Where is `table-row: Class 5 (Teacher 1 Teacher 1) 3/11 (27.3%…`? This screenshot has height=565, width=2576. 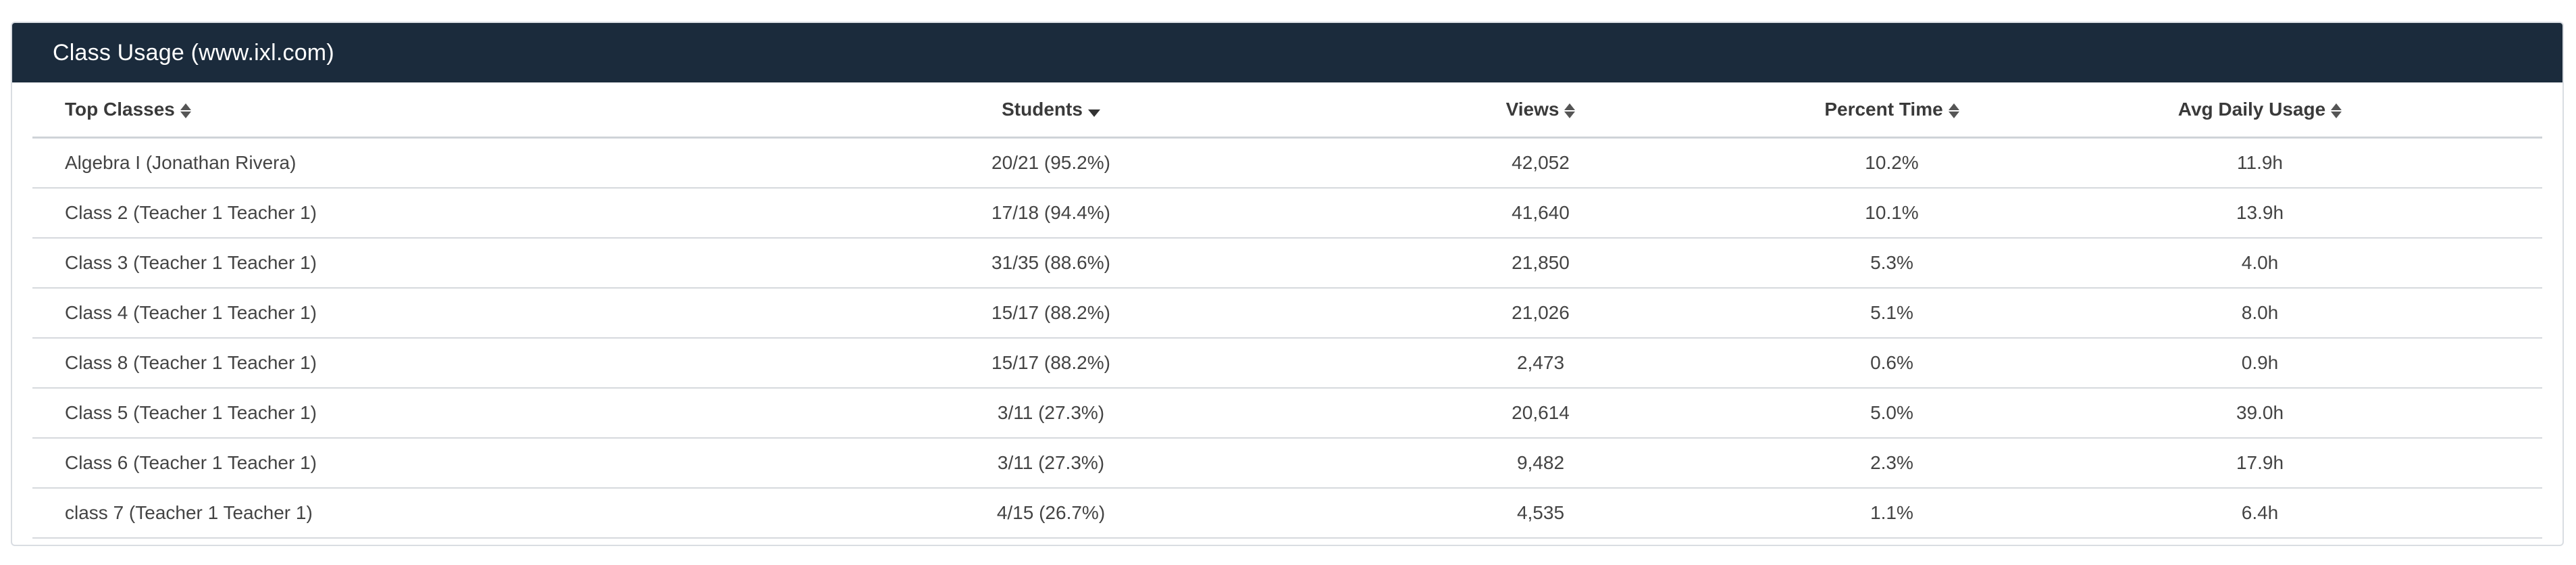
table-row: Class 5 (Teacher 1 Teacher 1) 3/11 (27.3%… is located at coordinates (1287, 413).